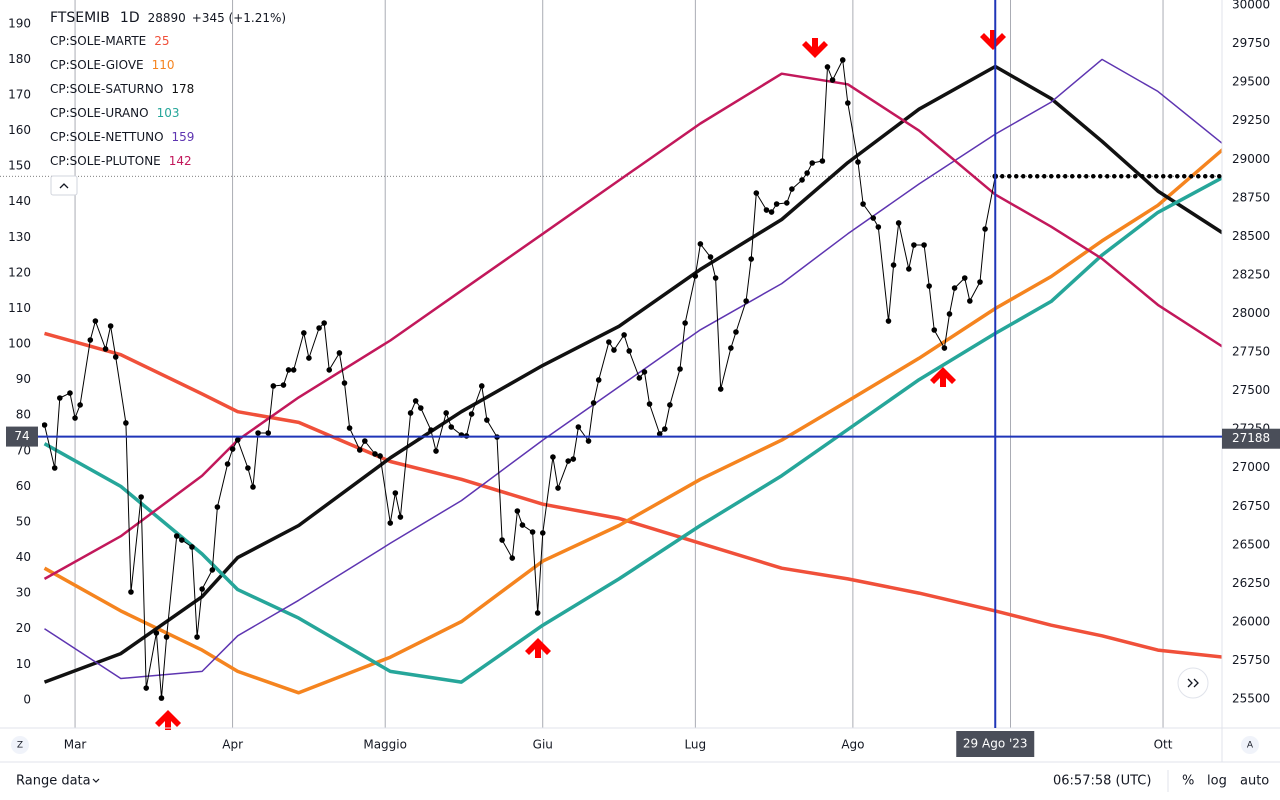  Describe the element at coordinates (815, 48) in the screenshot. I see `down-arrow` at that location.